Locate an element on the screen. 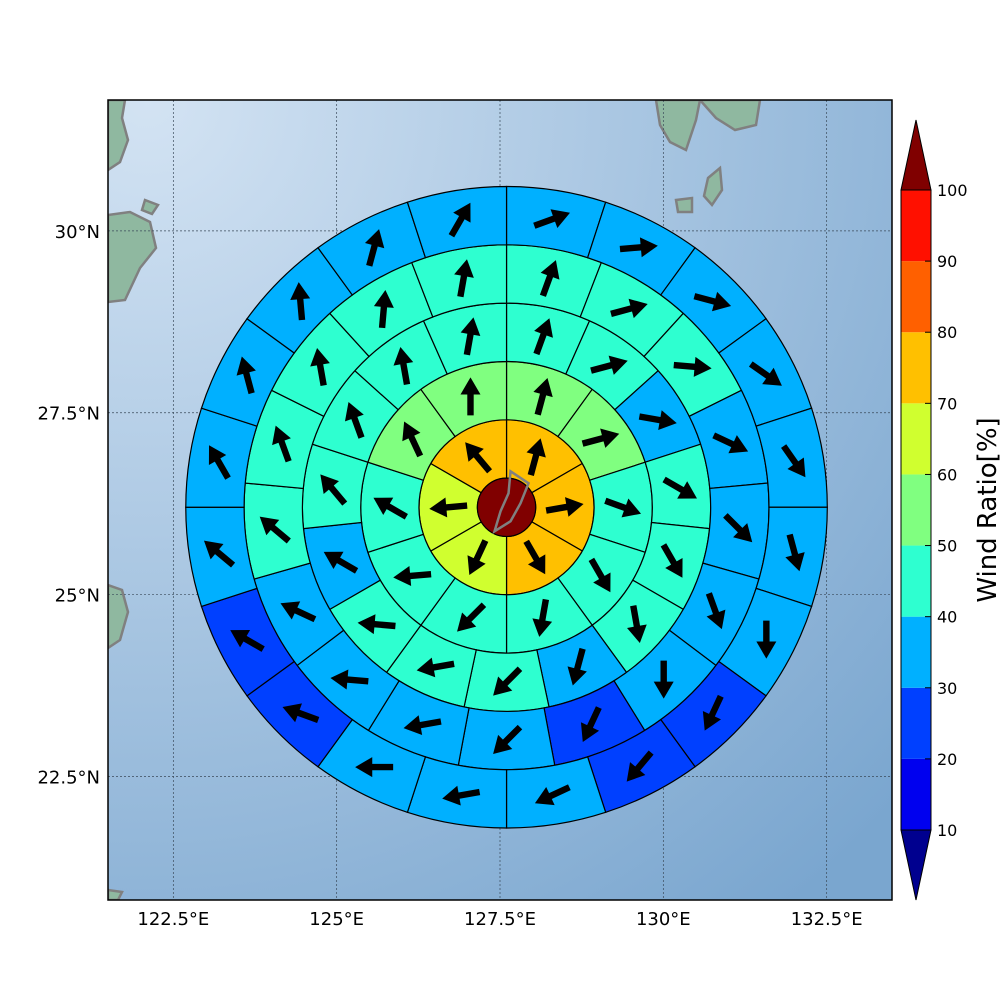  lat-tick-label: 27.5°N is located at coordinates (68, 414).